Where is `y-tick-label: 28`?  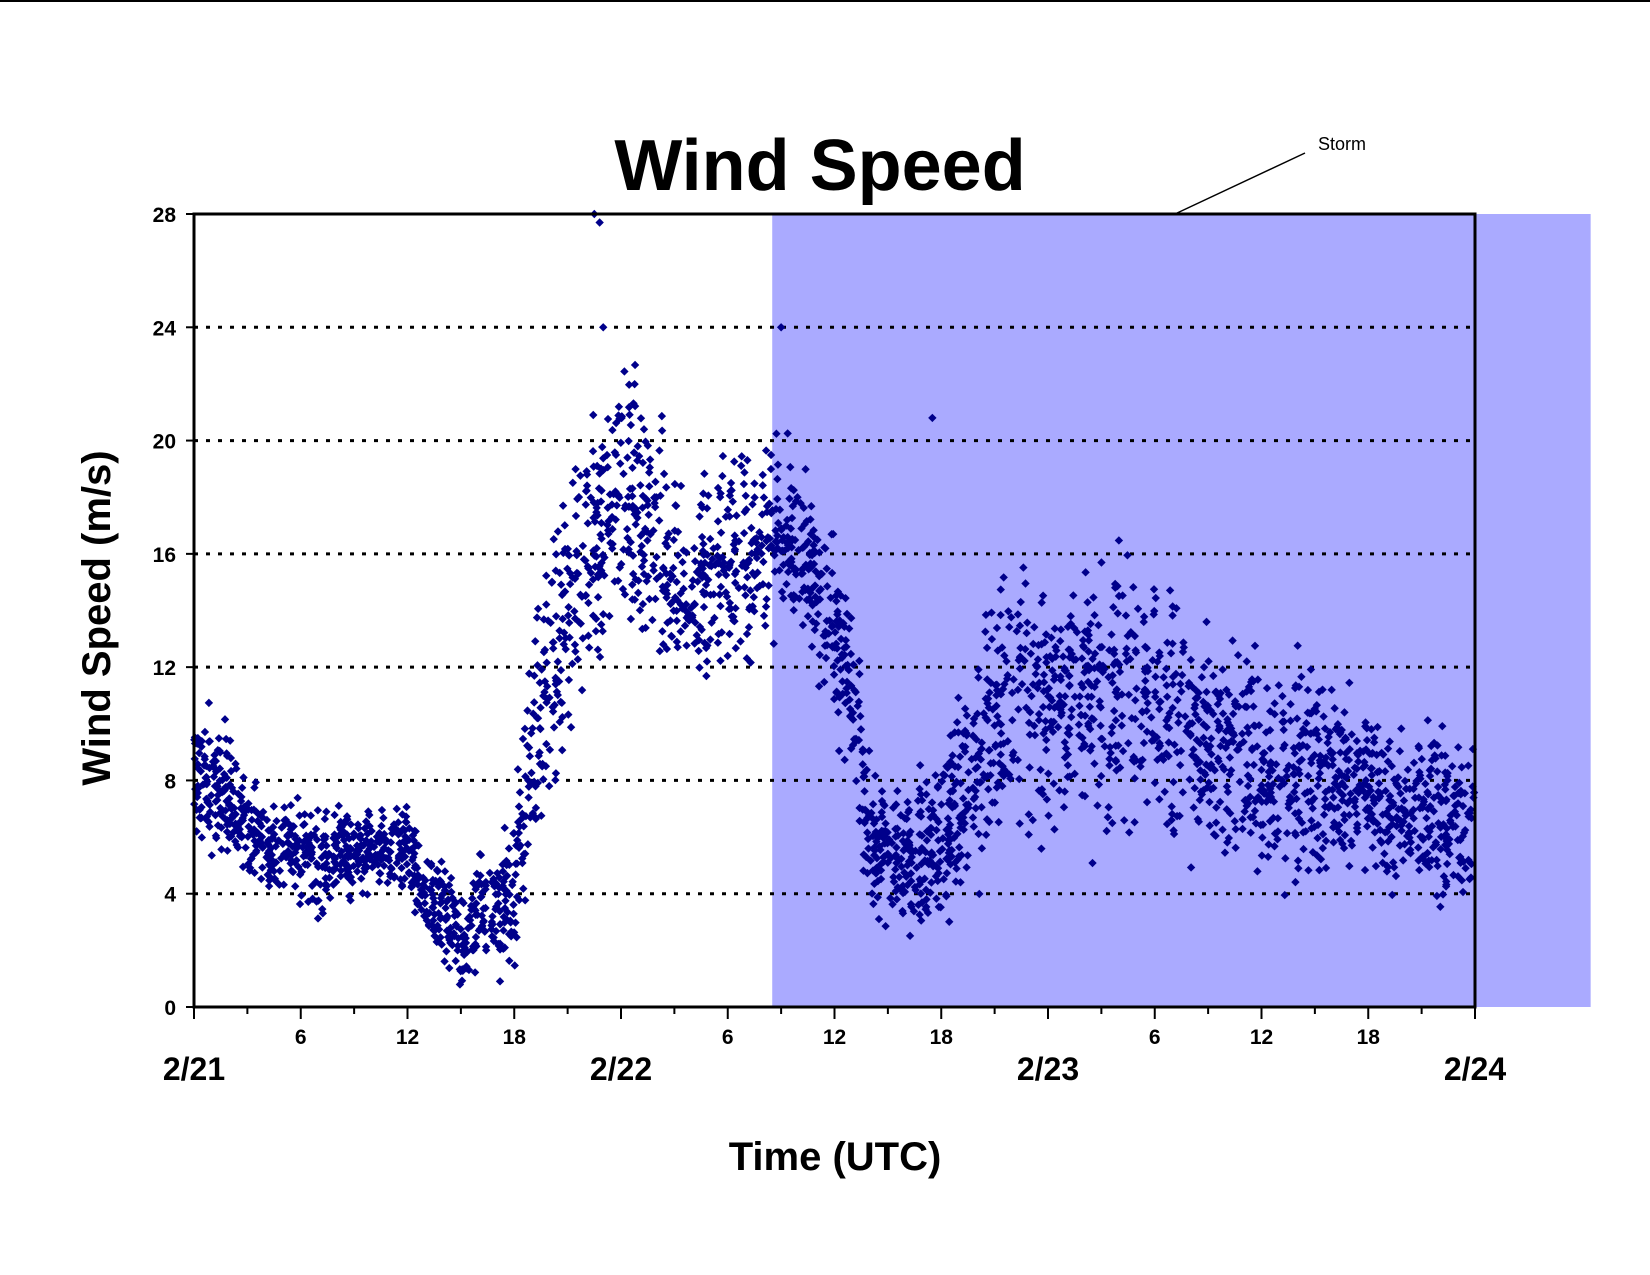 y-tick-label: 28 is located at coordinates (165, 215).